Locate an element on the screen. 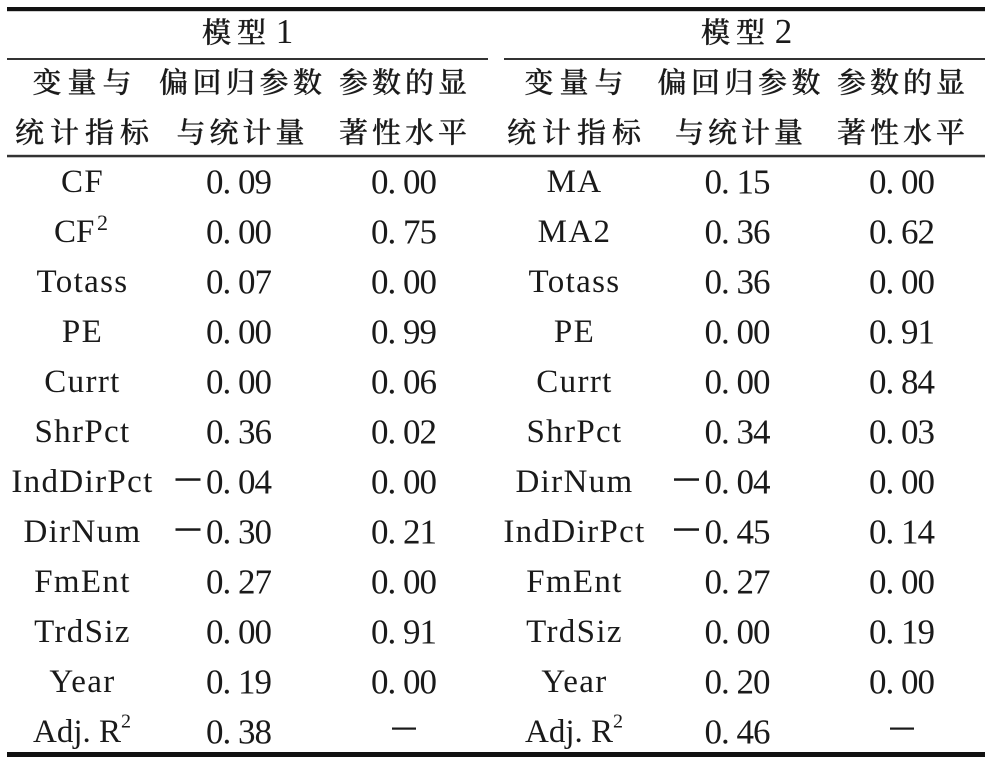  svg-text: 0. 34 is located at coordinates (738, 432).